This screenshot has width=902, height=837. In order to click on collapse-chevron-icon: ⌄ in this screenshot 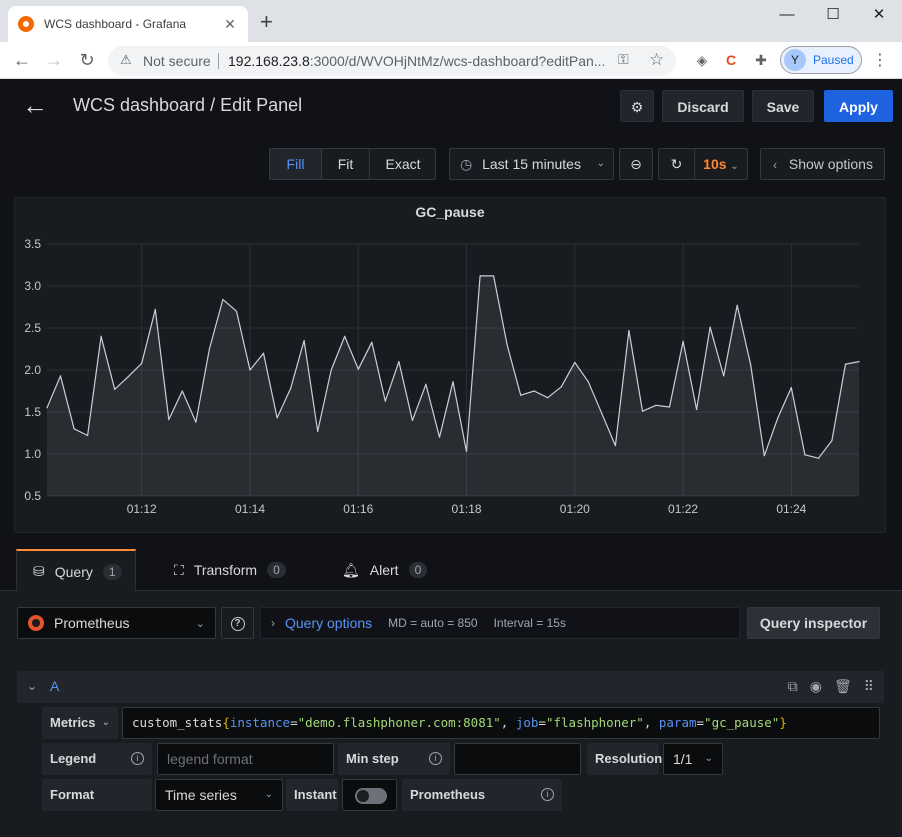, I will do `click(32, 686)`.